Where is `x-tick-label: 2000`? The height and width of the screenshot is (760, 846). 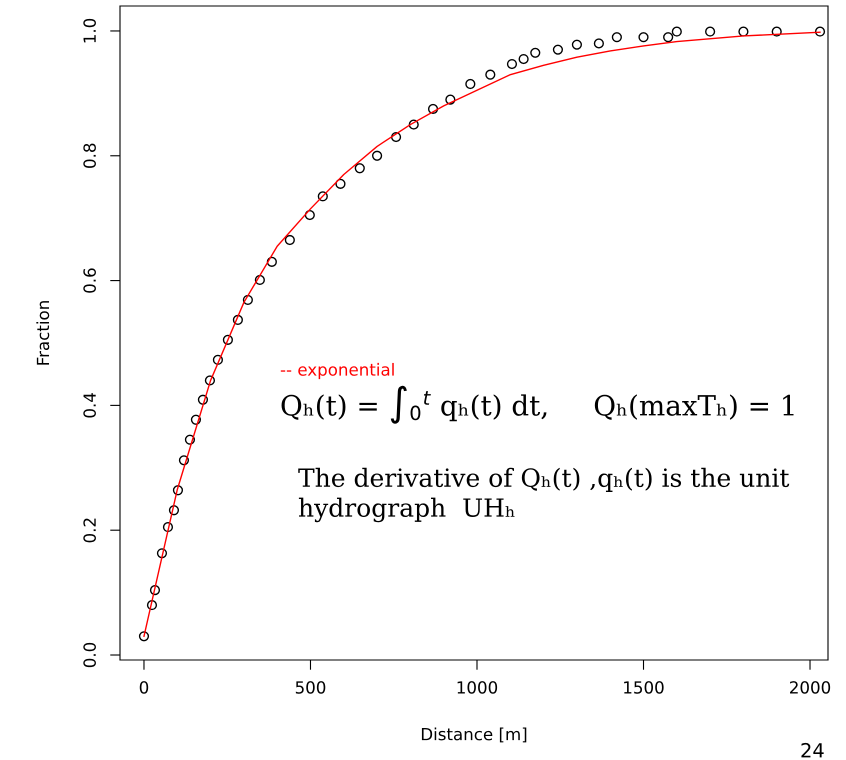
x-tick-label: 2000 is located at coordinates (810, 687).